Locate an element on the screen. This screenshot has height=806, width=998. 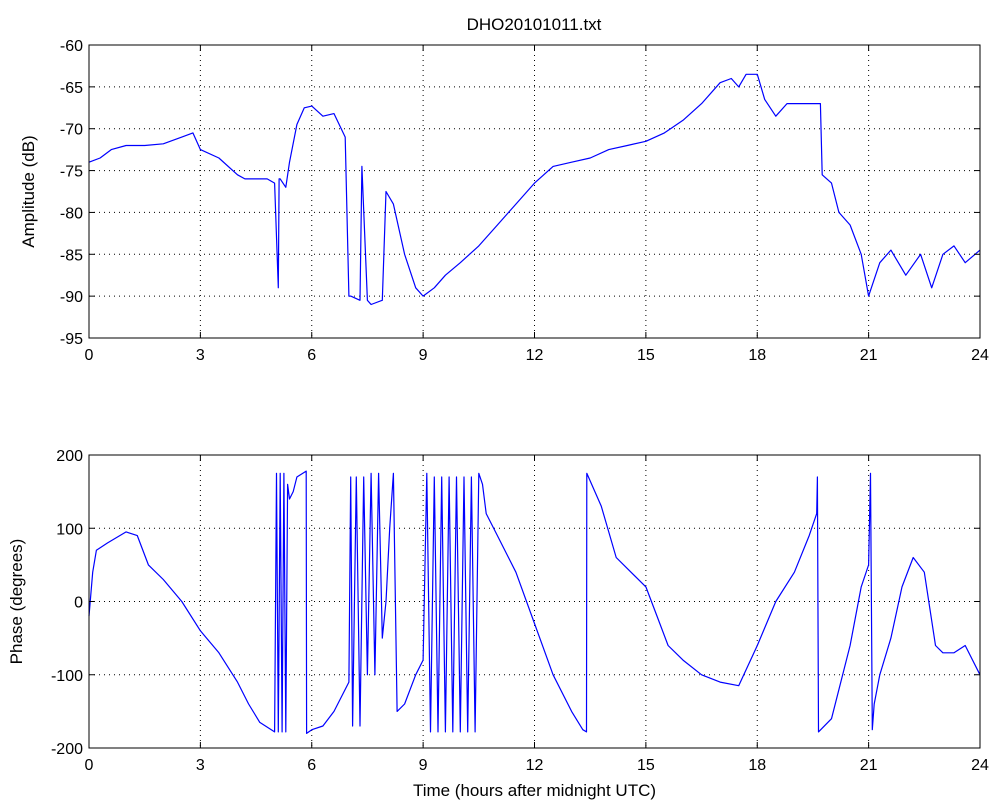
y-tick-label: -90 is located at coordinates (71, 297).